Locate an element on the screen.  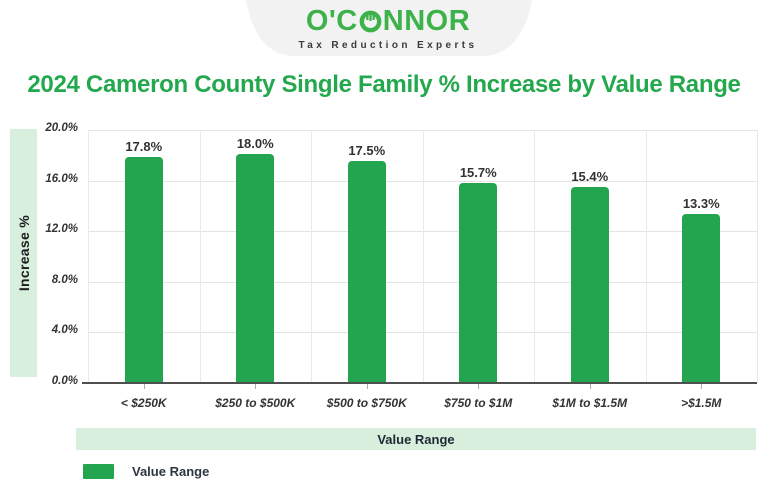
legend-item-value-range: Value Range is located at coordinates (146, 471).